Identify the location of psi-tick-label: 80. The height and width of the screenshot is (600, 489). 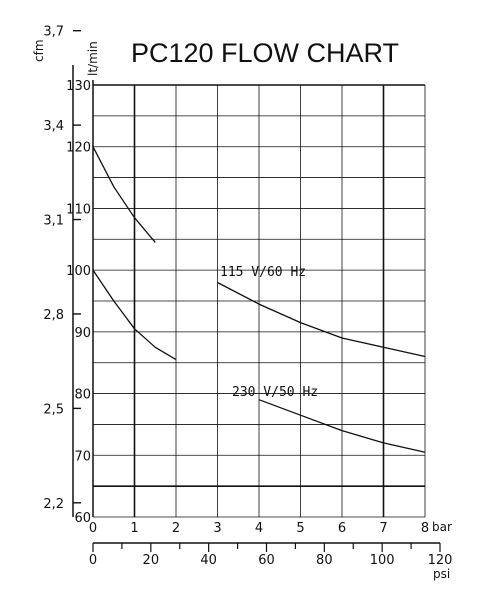
(324, 560).